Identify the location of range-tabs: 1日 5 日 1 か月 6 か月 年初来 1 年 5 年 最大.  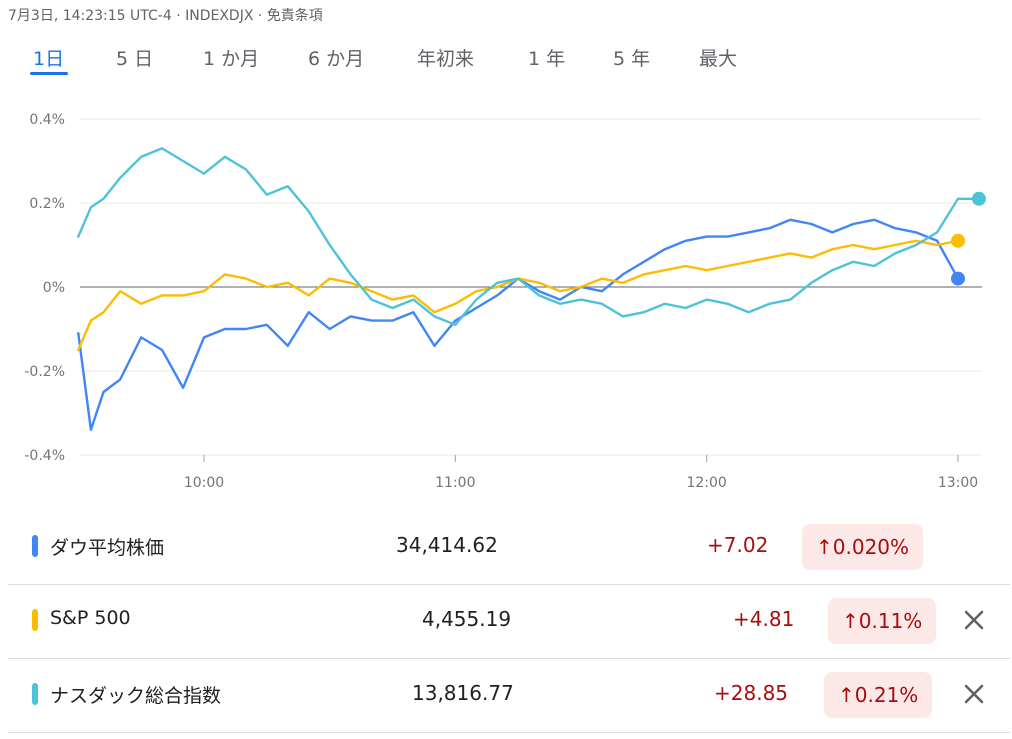
(506, 61).